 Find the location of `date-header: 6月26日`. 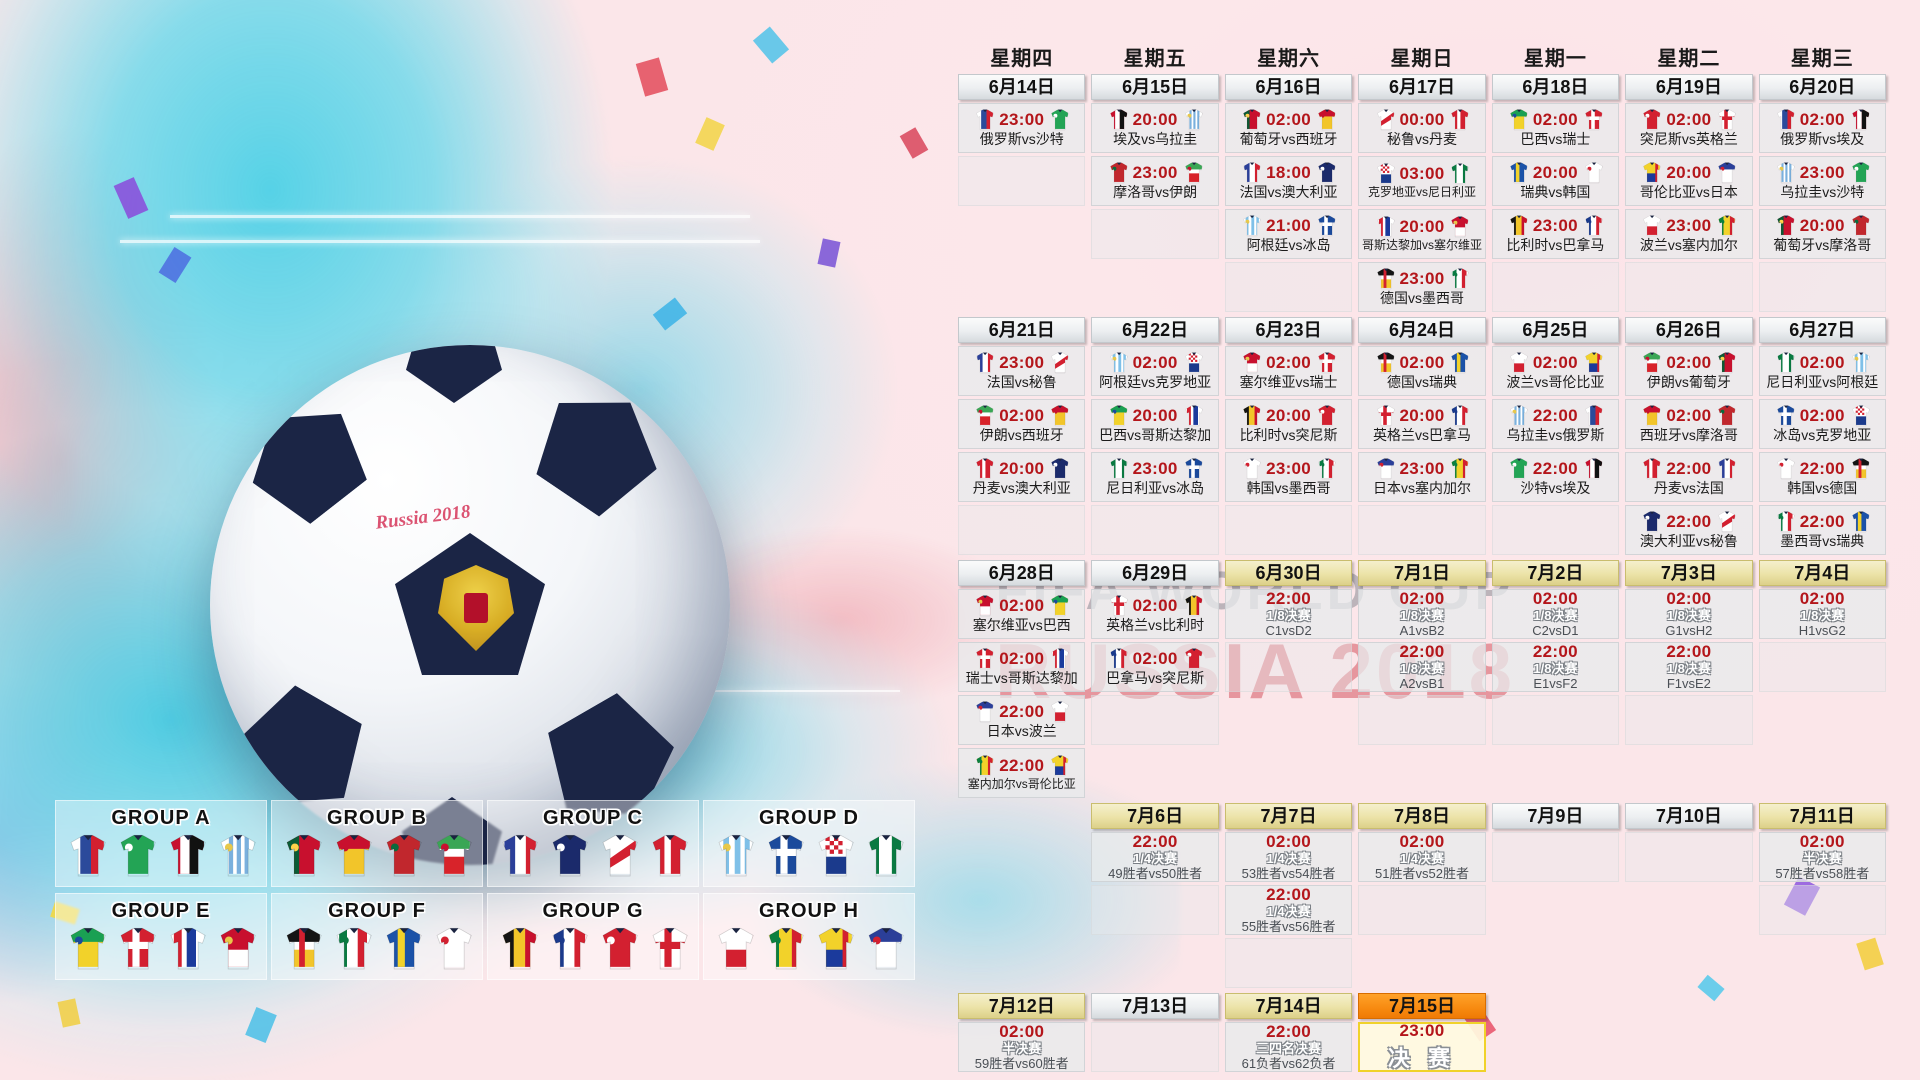

date-header: 6月26日 is located at coordinates (1689, 330).